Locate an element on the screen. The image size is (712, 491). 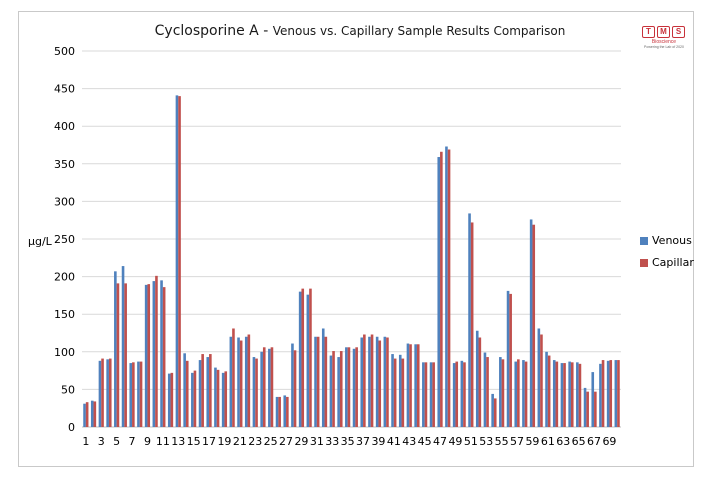
x-tick-label: 27 is located at coordinates (286, 441).